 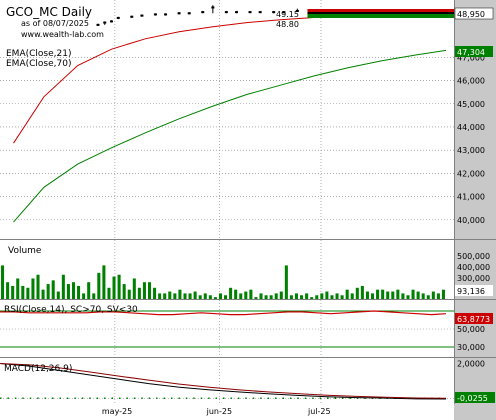 I want to click on rsi-y-tick: 50,000, so click(x=471, y=329).